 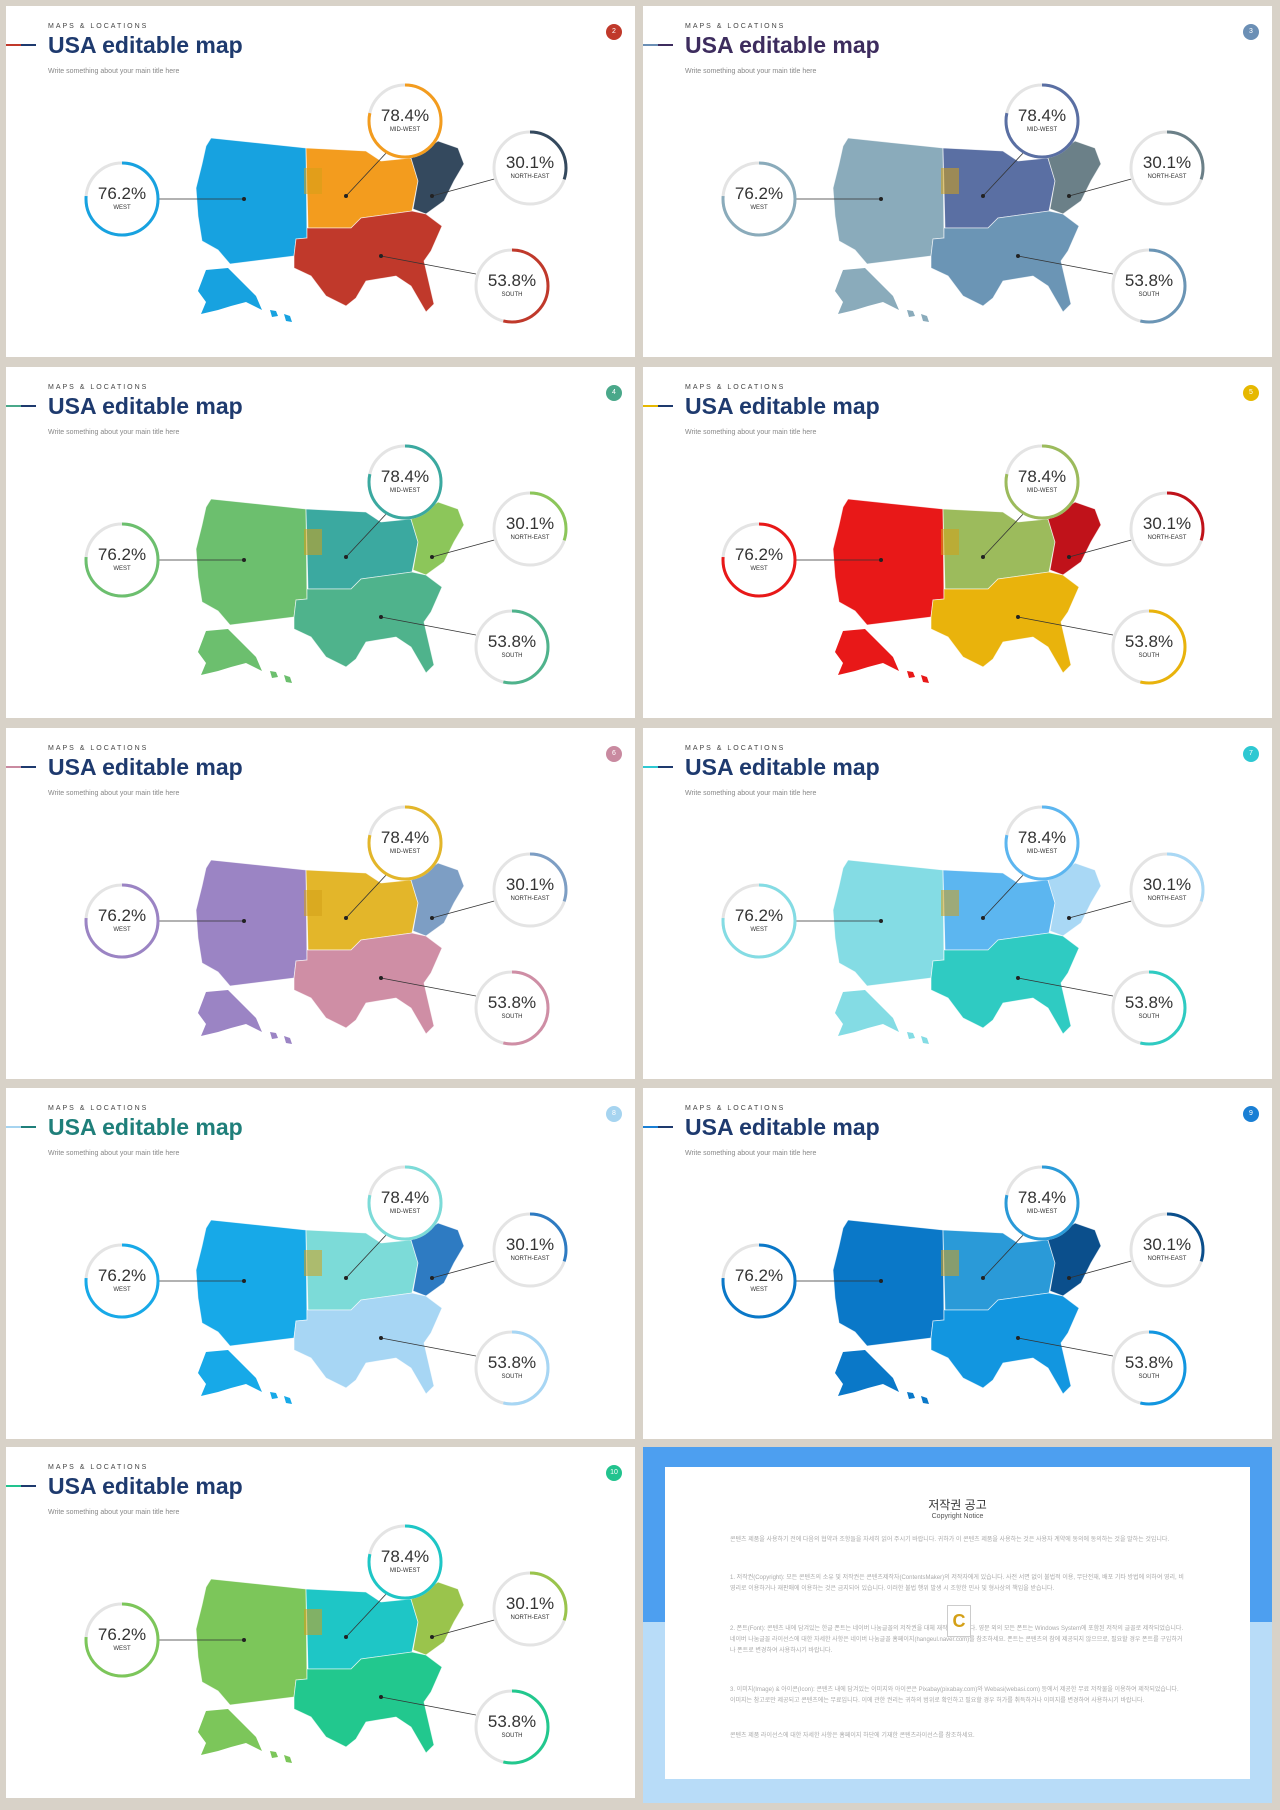 What do you see at coordinates (1167, 1259) in the screenshot?
I see `stat-label-northeast: NORTH-EAST` at bounding box center [1167, 1259].